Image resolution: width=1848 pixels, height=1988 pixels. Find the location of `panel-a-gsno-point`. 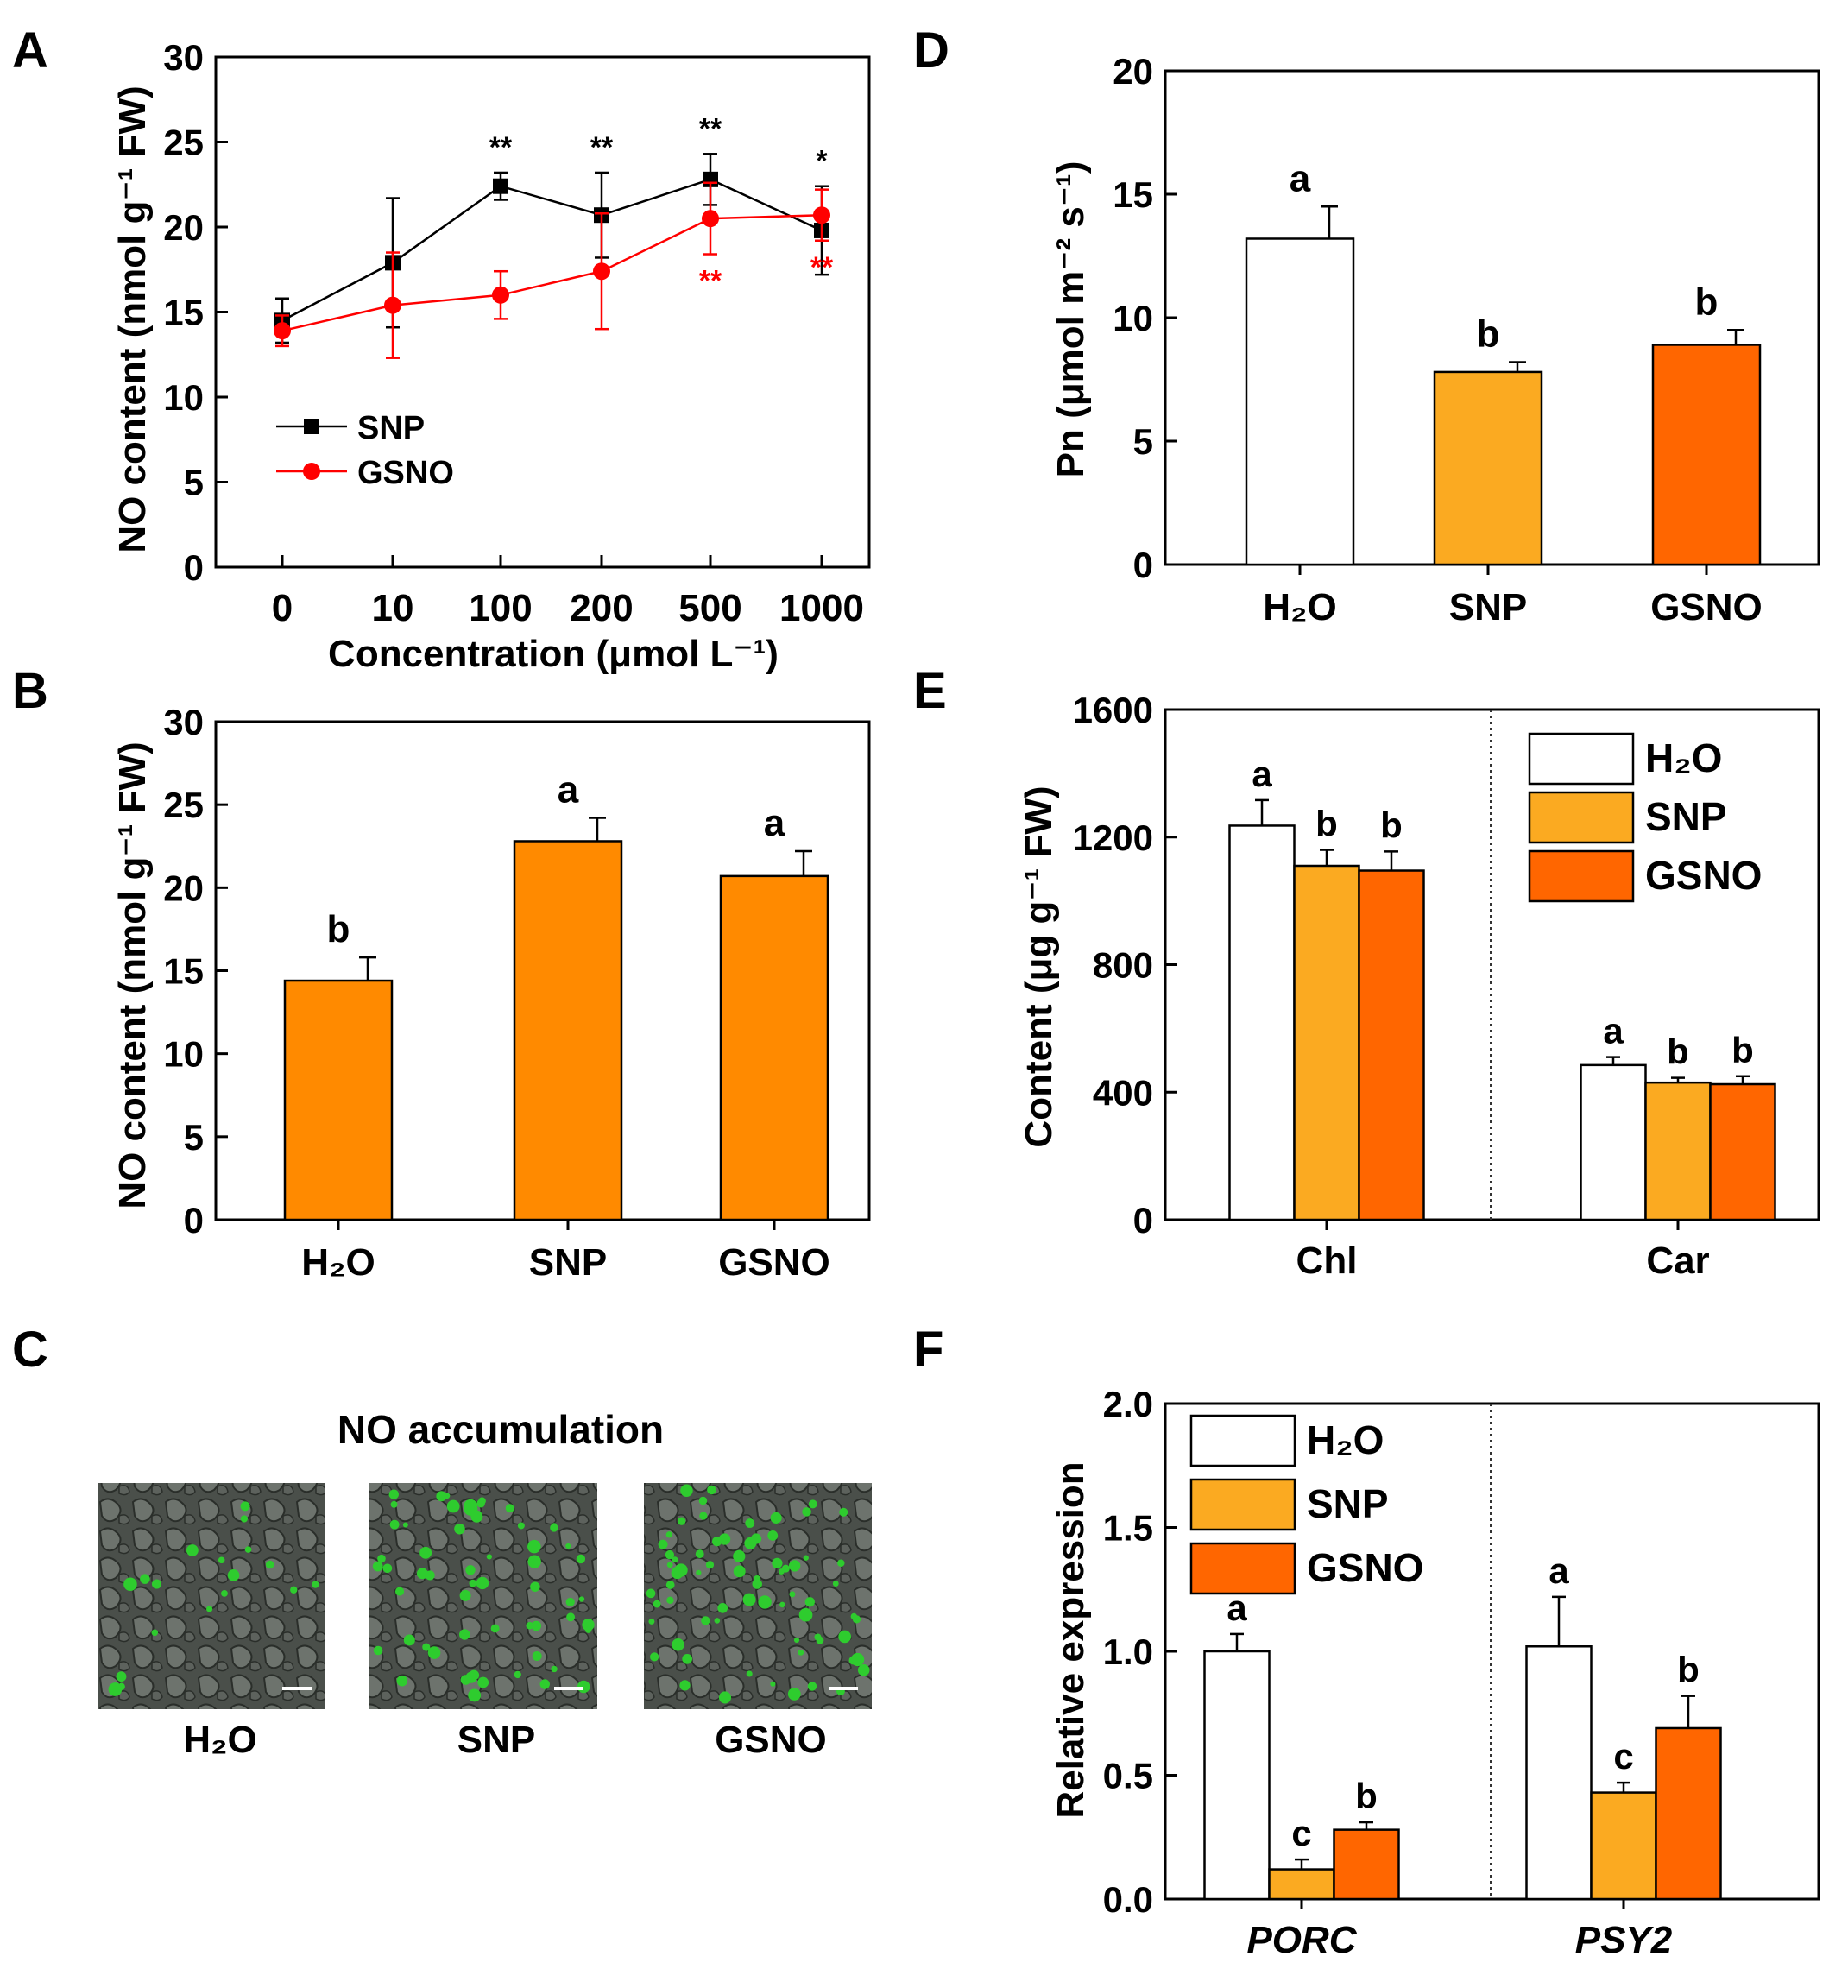

panel-a-gsno-point is located at coordinates (821, 215).